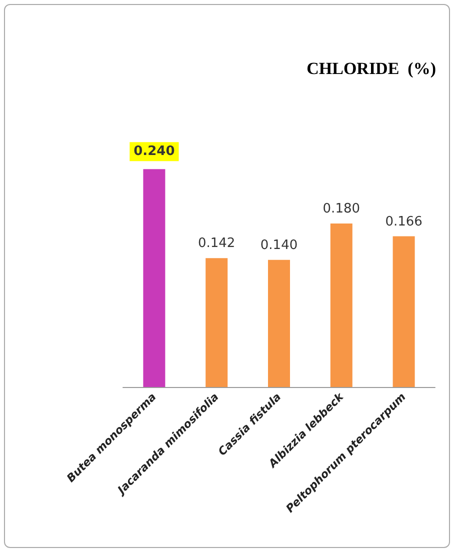 The width and height of the screenshot is (456, 554). I want to click on data-label: 0.142, so click(217, 244).